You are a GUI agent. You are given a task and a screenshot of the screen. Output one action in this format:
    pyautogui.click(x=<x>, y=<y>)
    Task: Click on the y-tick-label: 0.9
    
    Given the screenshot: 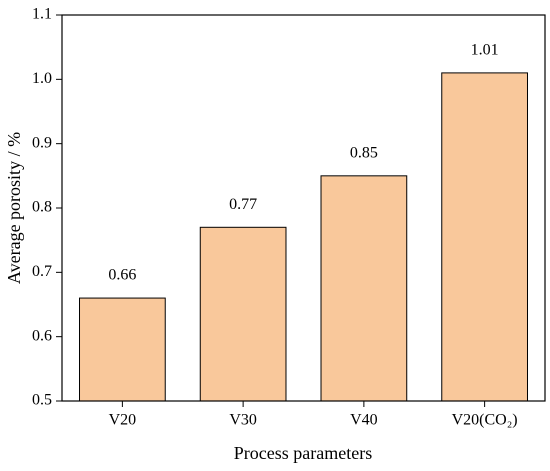 What is the action you would take?
    pyautogui.click(x=42, y=142)
    